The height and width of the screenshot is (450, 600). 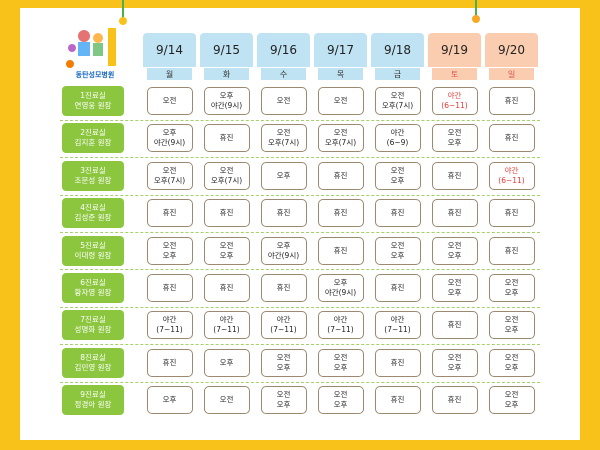 What do you see at coordinates (397, 50) in the screenshot?
I see `date-header: 9/18` at bounding box center [397, 50].